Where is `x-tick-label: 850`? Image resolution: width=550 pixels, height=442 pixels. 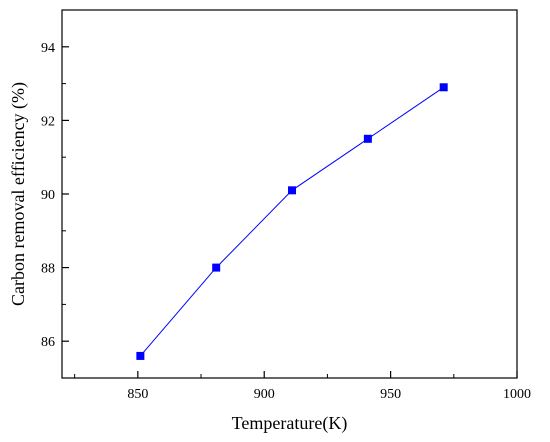 x-tick-label: 850 is located at coordinates (137, 394).